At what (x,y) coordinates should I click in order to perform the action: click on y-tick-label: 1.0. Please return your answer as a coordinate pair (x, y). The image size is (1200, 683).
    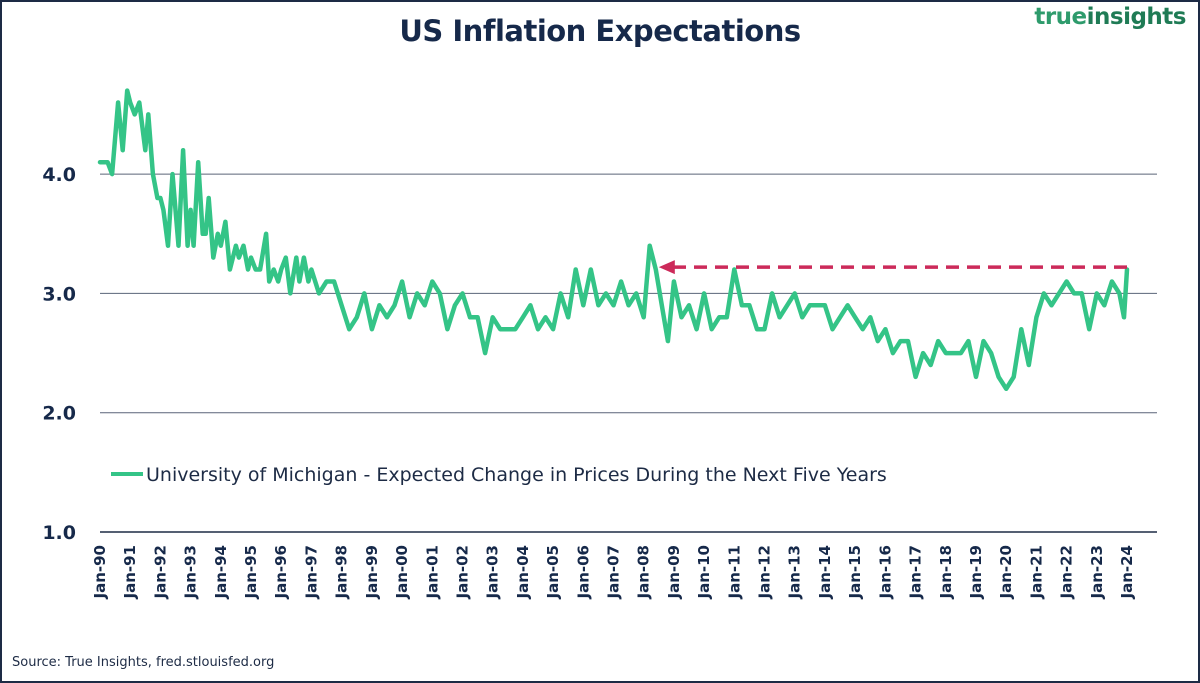
    Looking at the image, I should click on (59, 533).